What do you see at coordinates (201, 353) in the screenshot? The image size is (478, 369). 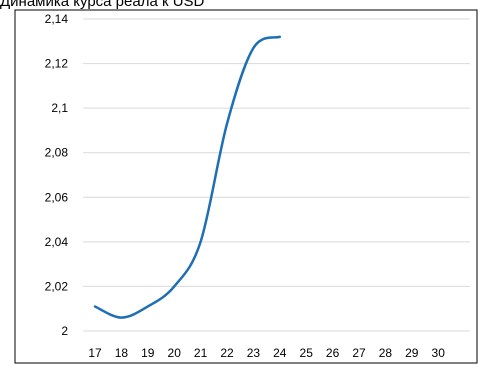 I see `x-tick-label: 21` at bounding box center [201, 353].